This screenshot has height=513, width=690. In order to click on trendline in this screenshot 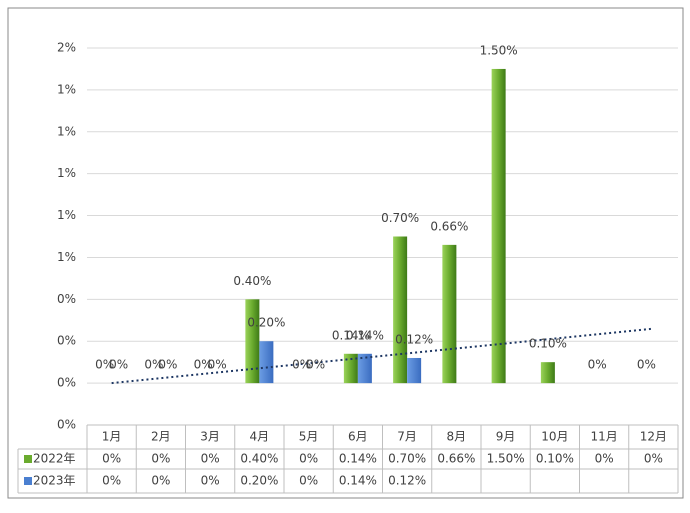, I will do `click(382, 356)`.